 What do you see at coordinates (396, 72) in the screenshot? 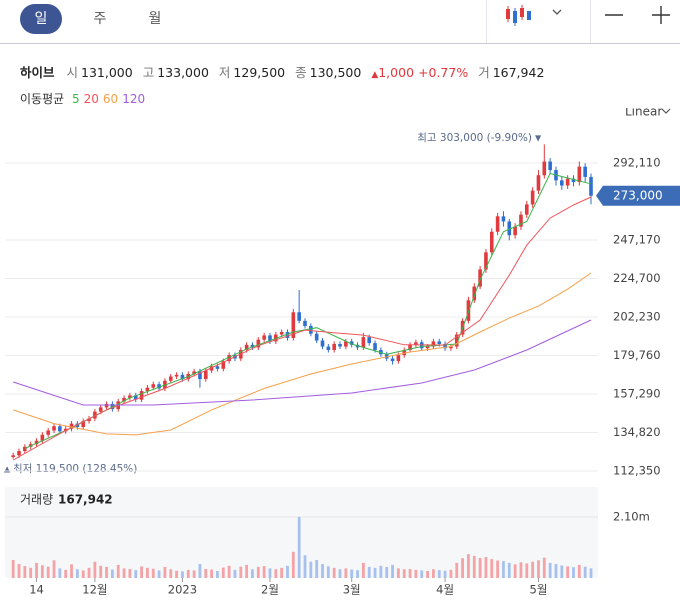
I see `change: 1,000` at bounding box center [396, 72].